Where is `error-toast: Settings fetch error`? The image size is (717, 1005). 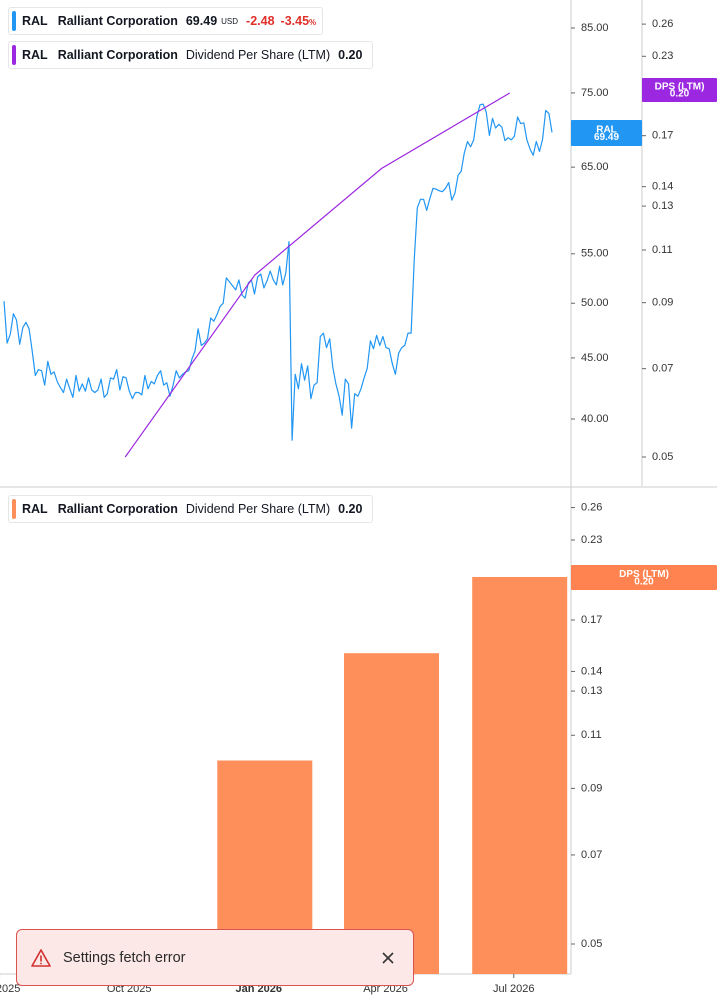
error-toast: Settings fetch error is located at coordinates (215, 957).